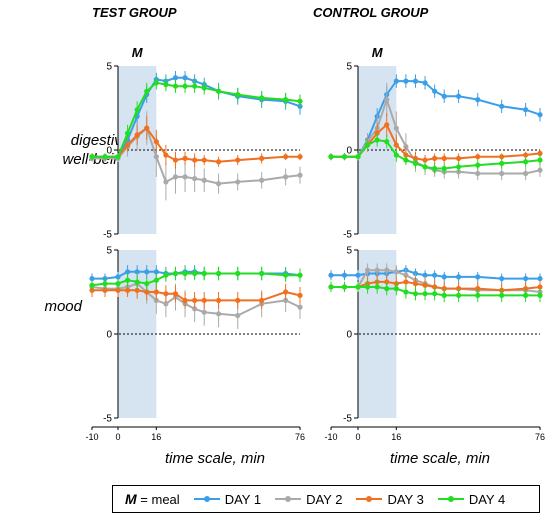 The width and height of the screenshot is (550, 521). Describe the element at coordinates (347, 419) in the screenshot. I see `y-tick-label-control-mood-2: -5` at that location.